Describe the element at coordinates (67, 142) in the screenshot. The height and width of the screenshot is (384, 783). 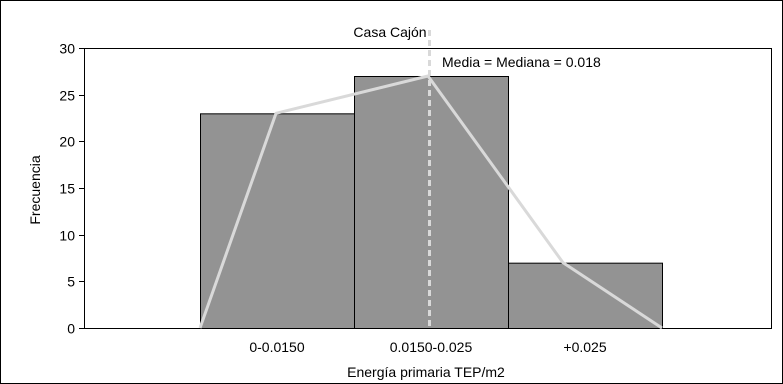
I see `y-tick-label: 20` at that location.